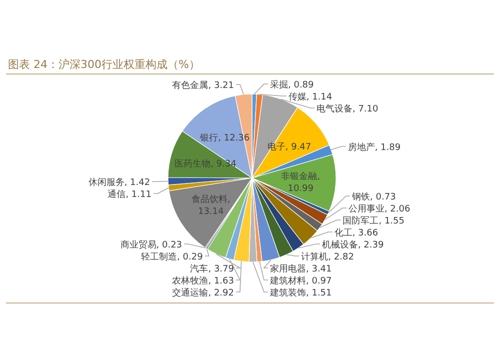 This screenshot has height=362, width=500. Describe the element at coordinates (353, 245) in the screenshot. I see `slice-label: 机械设备, 2.39` at that location.